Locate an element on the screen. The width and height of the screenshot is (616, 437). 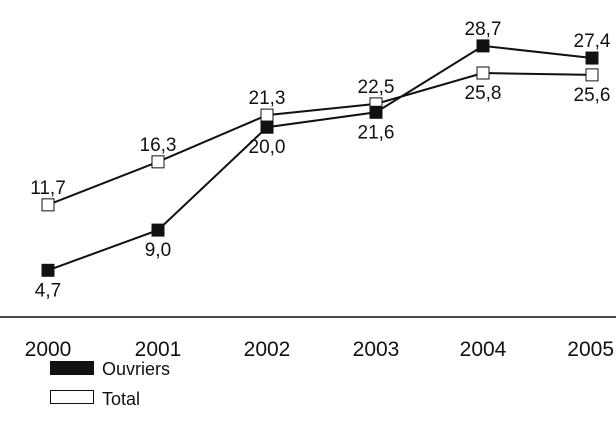
marker-ouvriers-2003 is located at coordinates (376, 112).